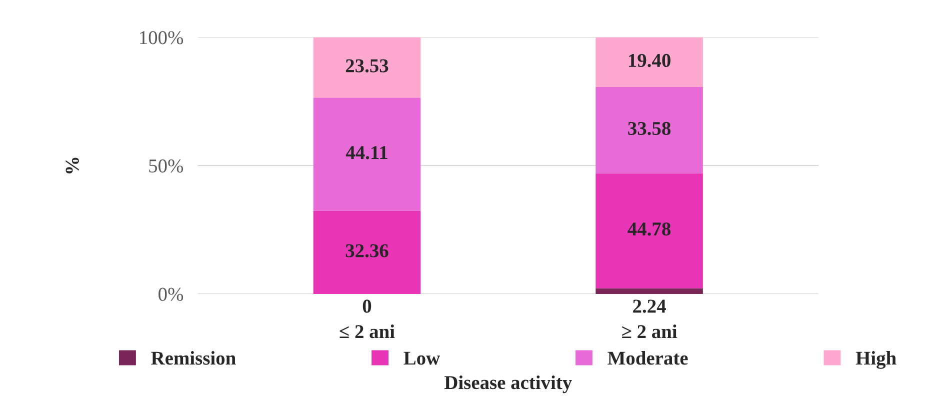  I want to click on x-tick-label: ≥ 2 ani, so click(650, 331).